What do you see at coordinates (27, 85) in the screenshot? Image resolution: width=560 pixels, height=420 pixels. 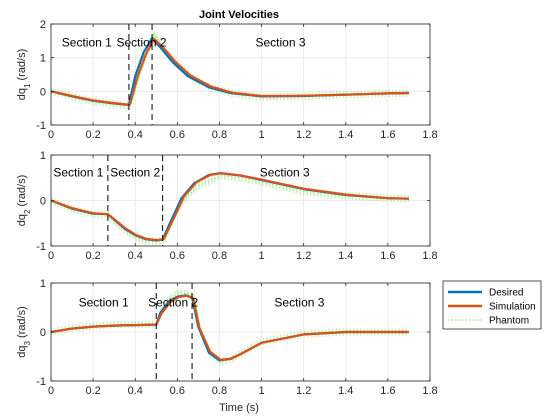 I see `y-axis-label-subscript: 1` at bounding box center [27, 85].